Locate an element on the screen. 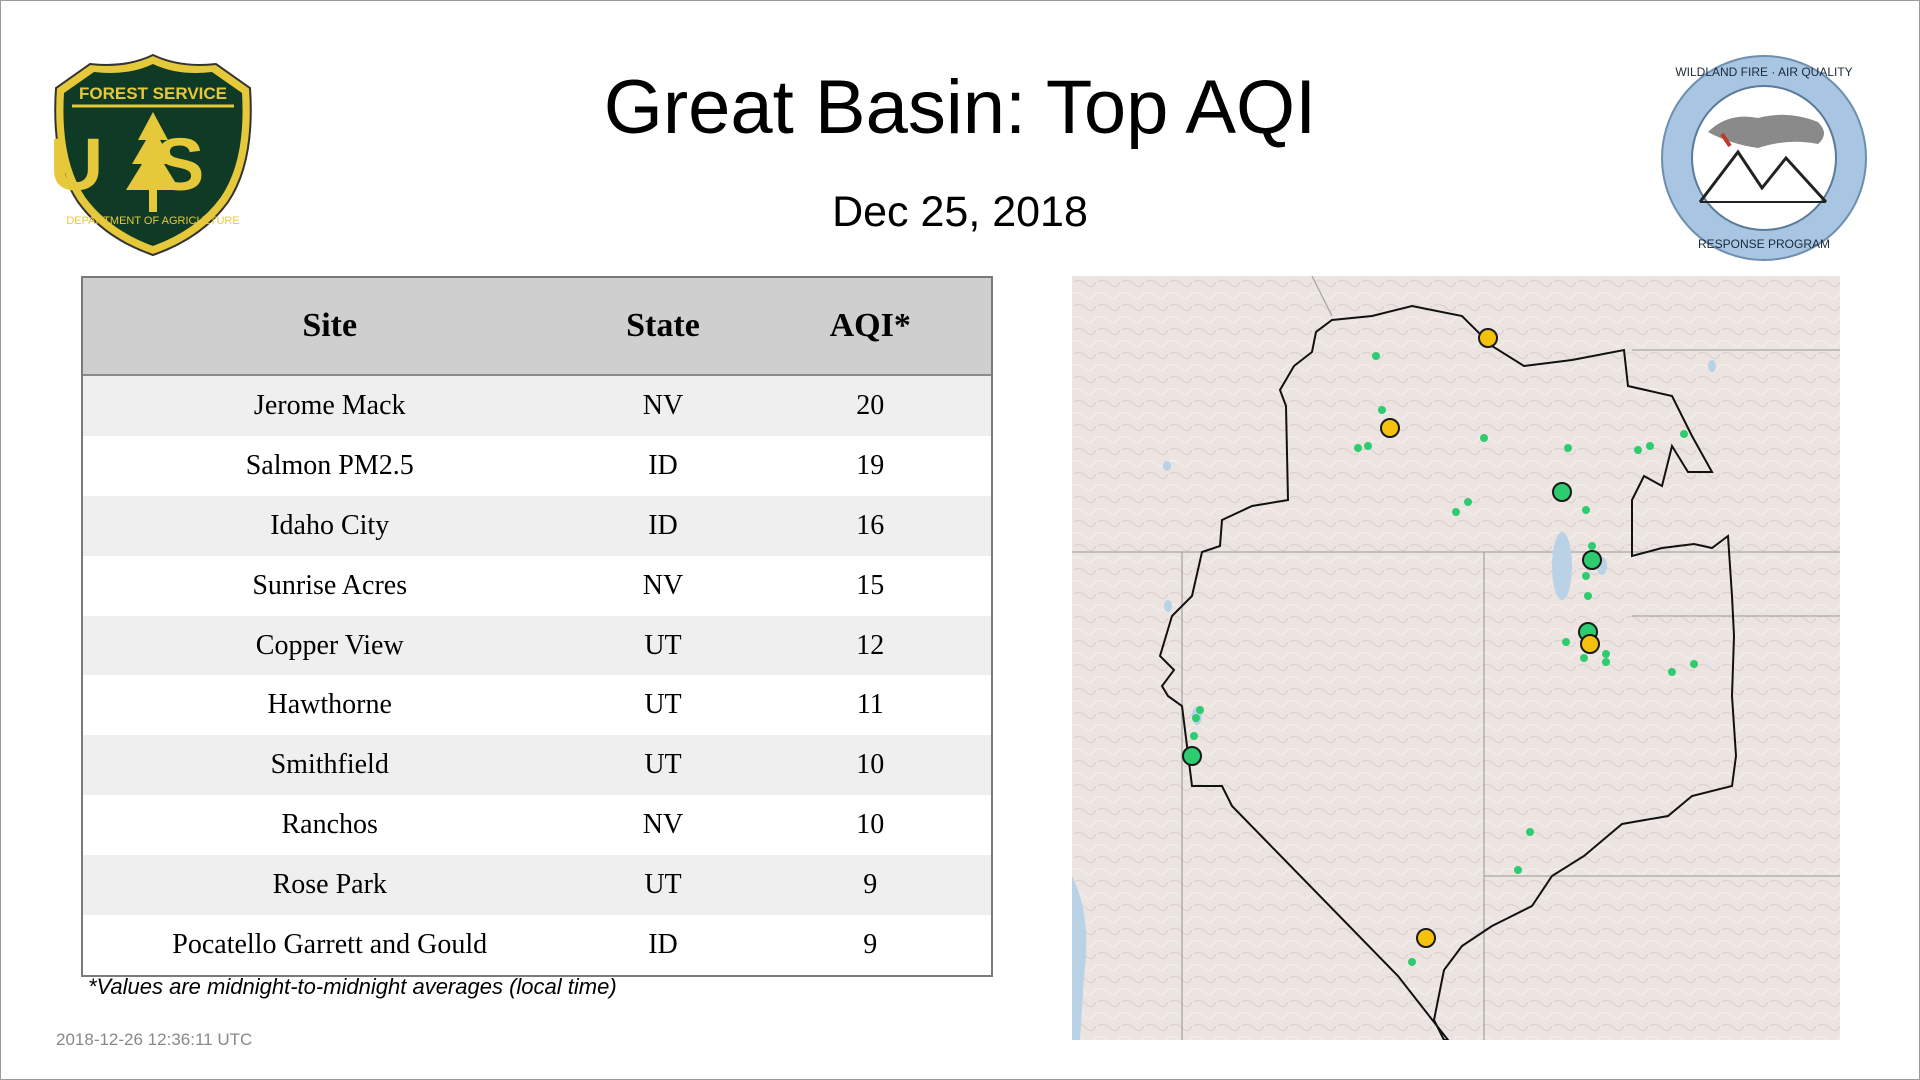  table-row: Idaho City ID 16 is located at coordinates (537, 525).